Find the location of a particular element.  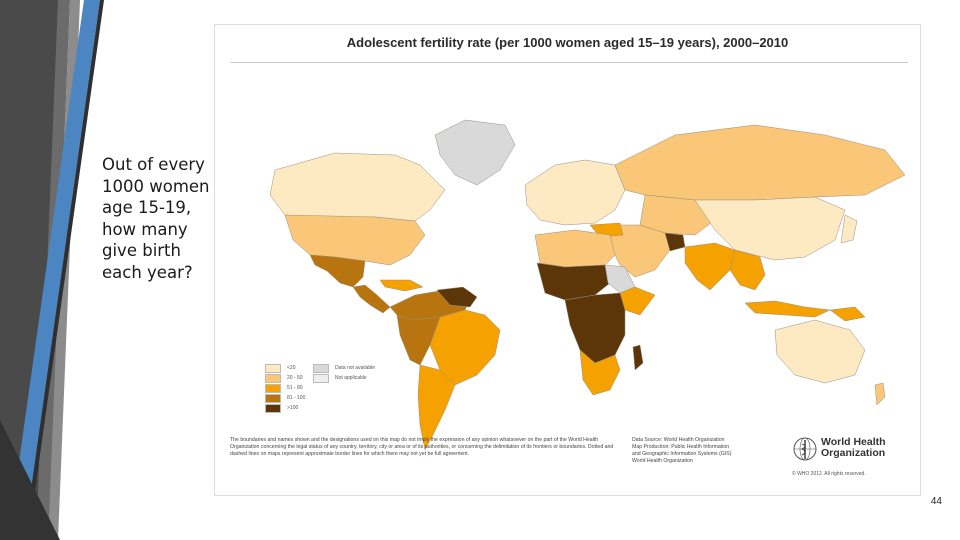

legend-category-row: <20 is located at coordinates (285, 368).